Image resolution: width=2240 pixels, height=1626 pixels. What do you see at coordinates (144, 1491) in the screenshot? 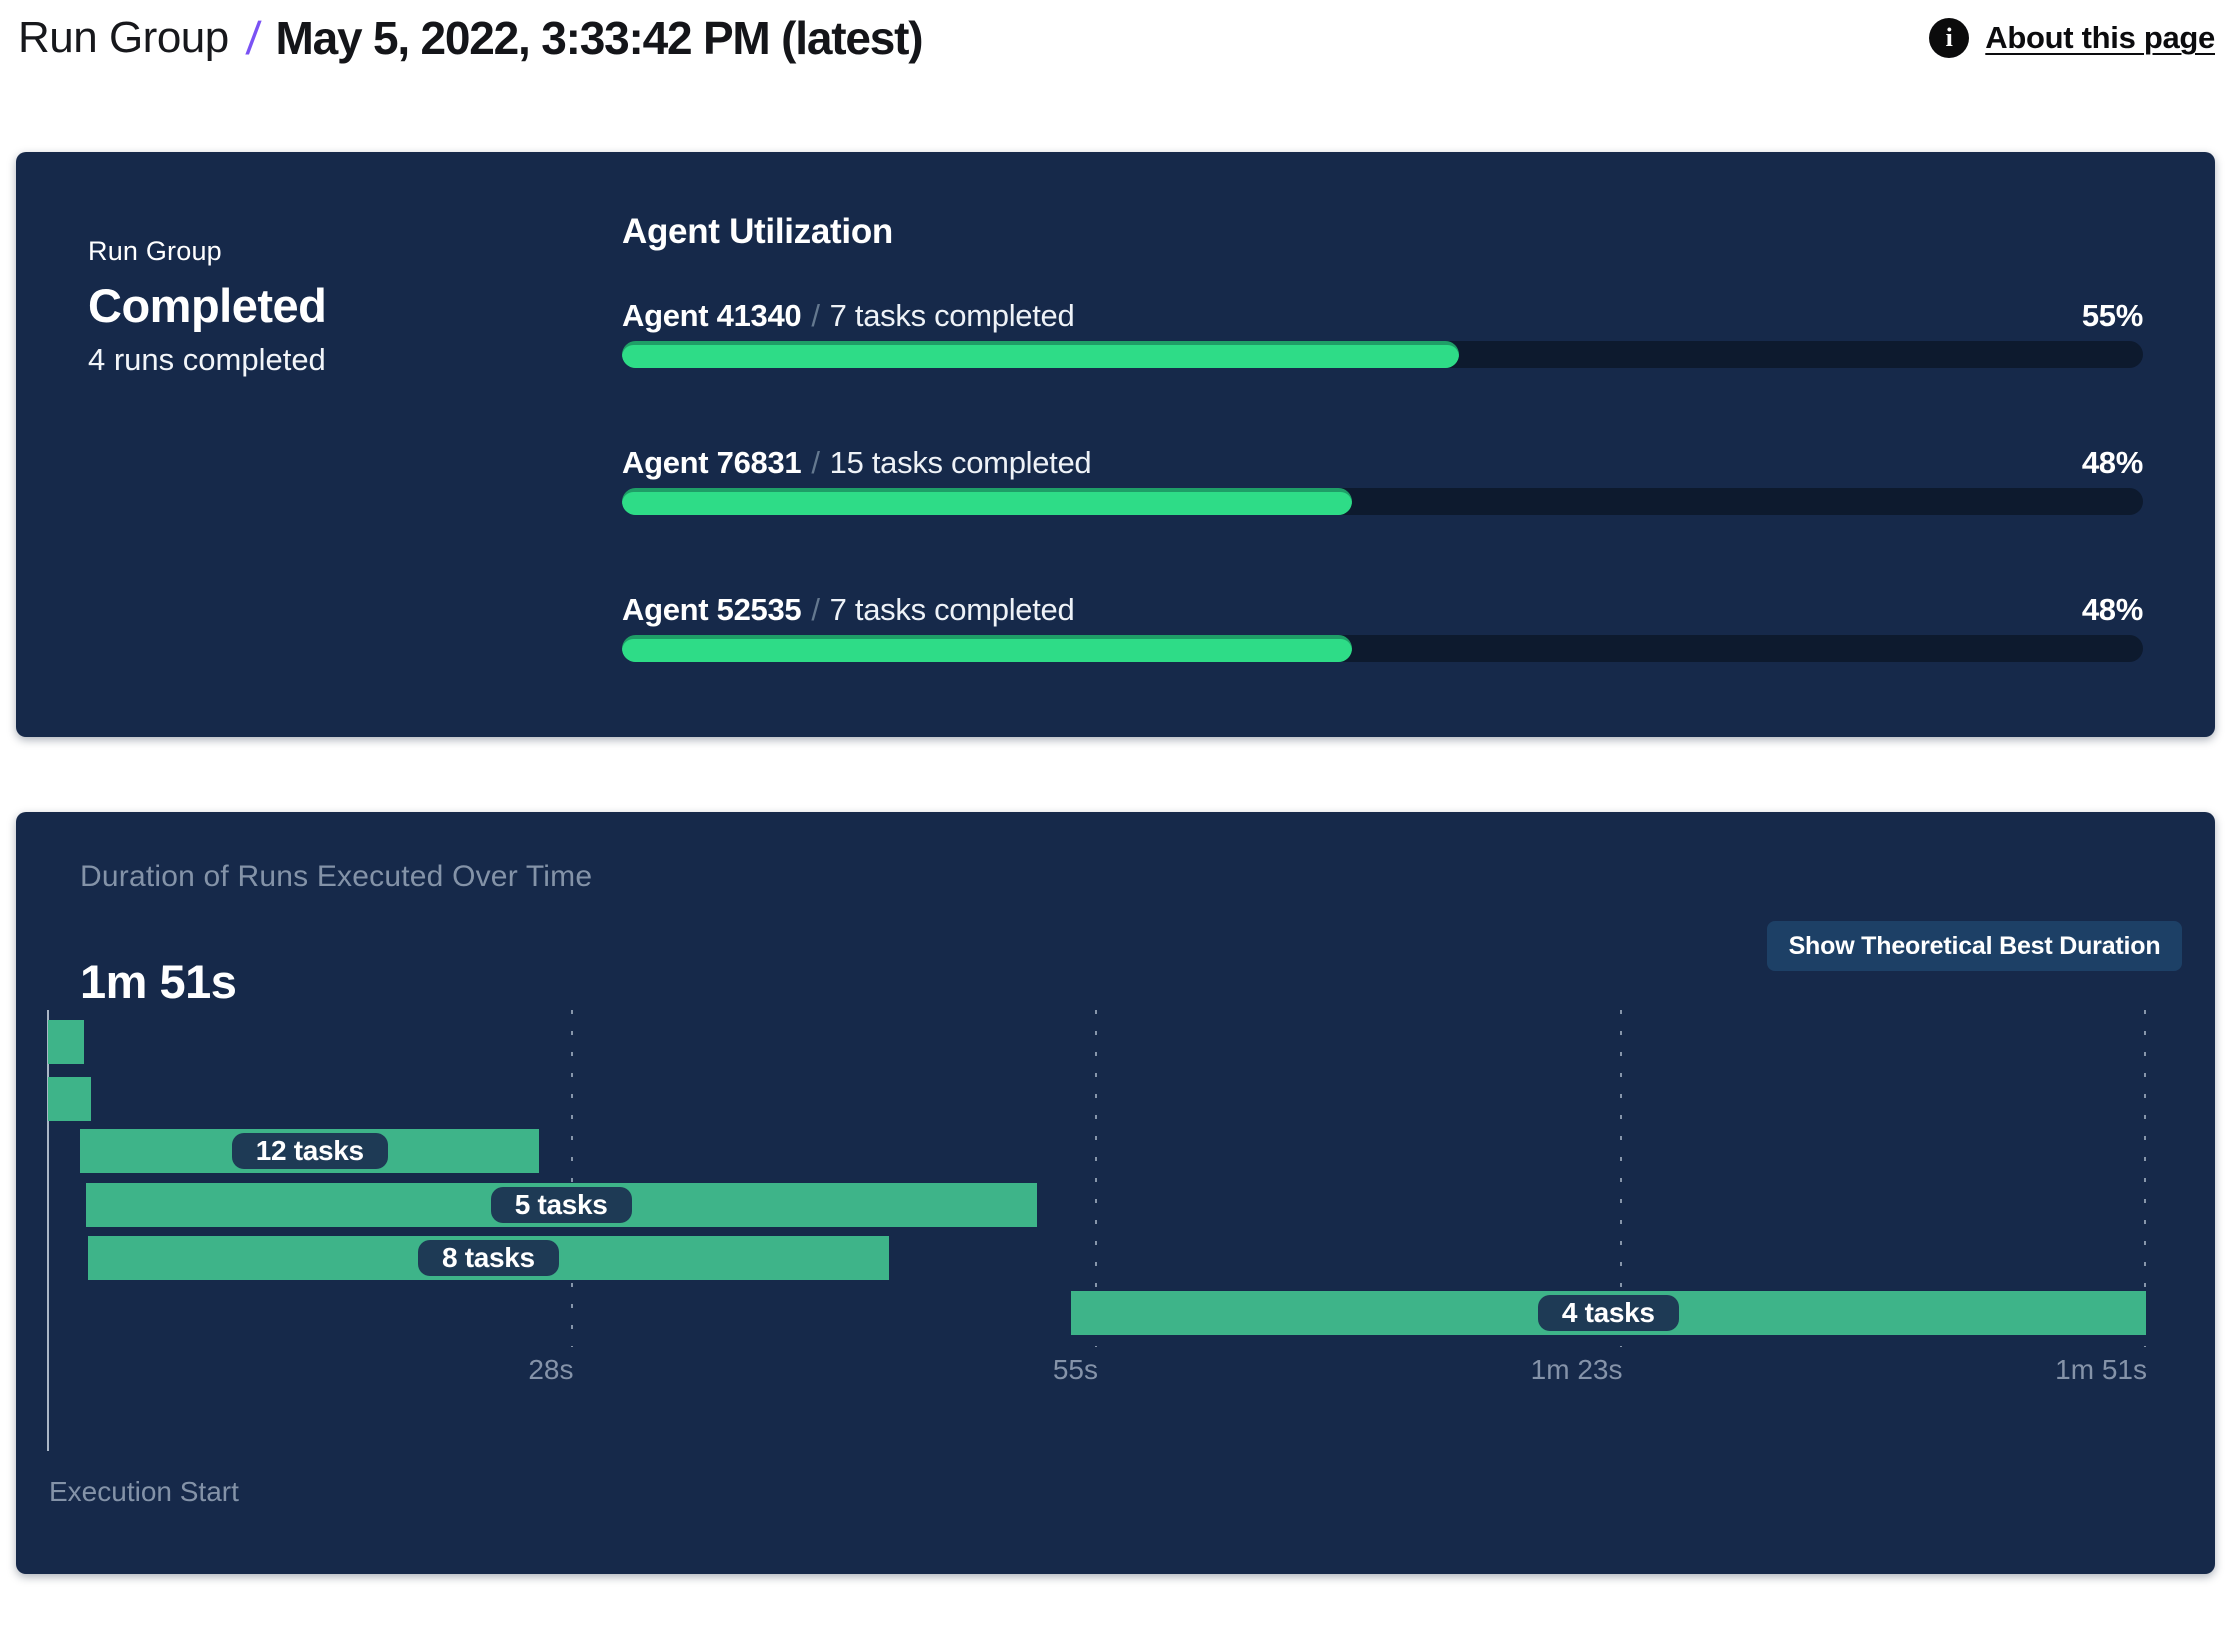
I see `execution-start-label: Execution Start` at bounding box center [144, 1491].